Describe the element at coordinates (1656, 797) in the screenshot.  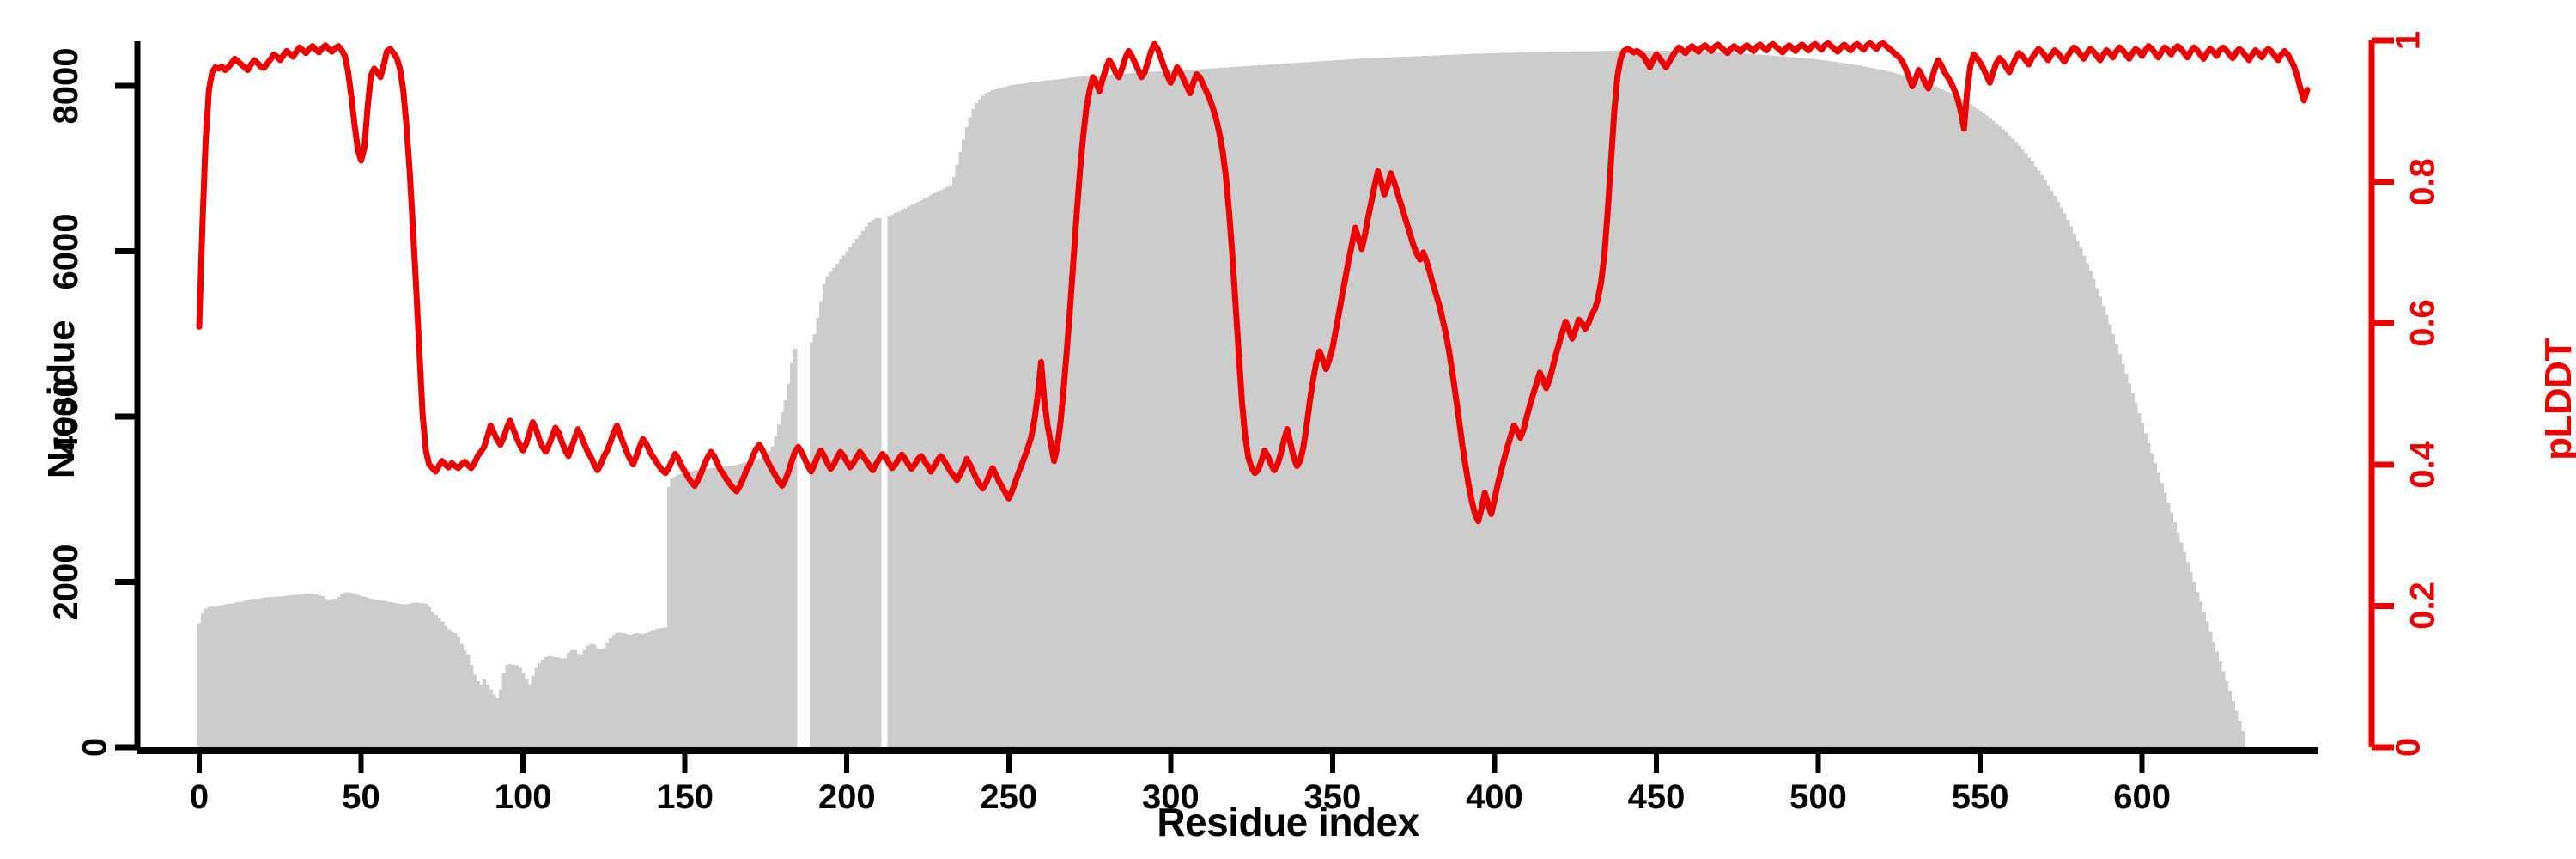
I see `x-tick-label: 450` at that location.